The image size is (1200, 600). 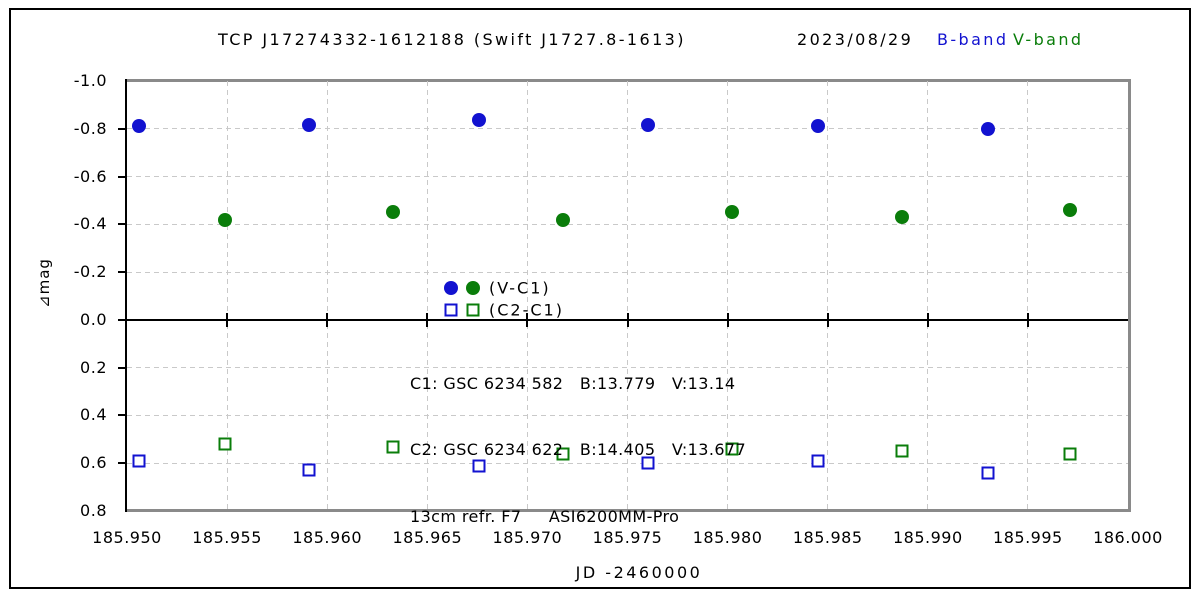 What do you see at coordinates (1048, 39) in the screenshot?
I see `legend-v-band-label: V-band` at bounding box center [1048, 39].